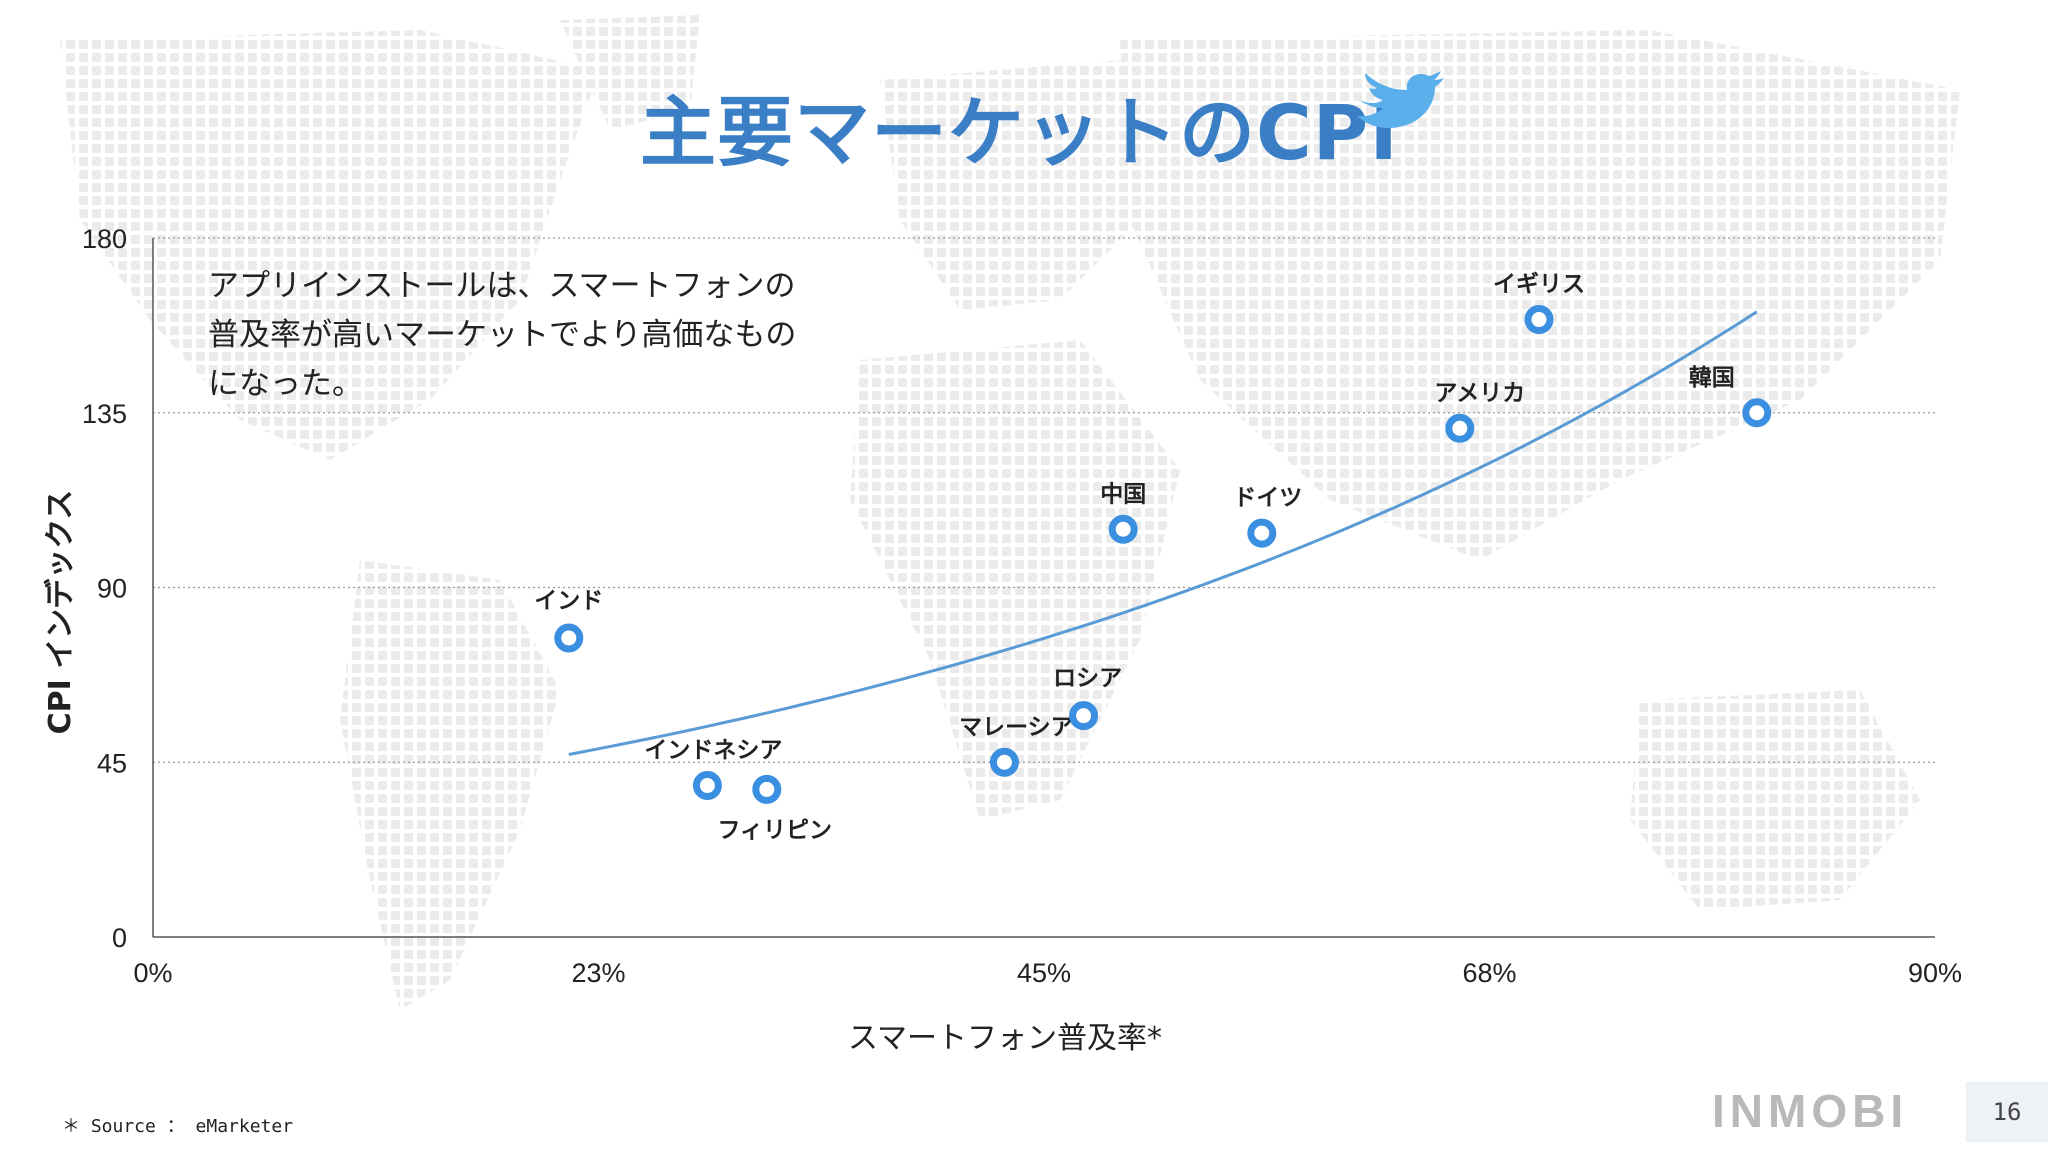 Image resolution: width=2048 pixels, height=1152 pixels. What do you see at coordinates (1123, 494) in the screenshot?
I see `point-label: 中国` at bounding box center [1123, 494].